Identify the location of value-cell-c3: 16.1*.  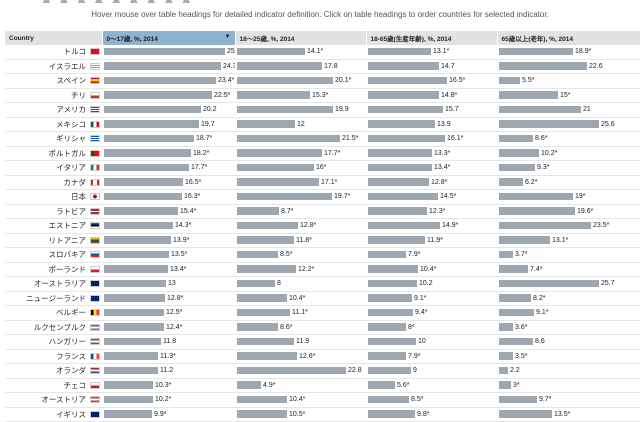
(431, 139).